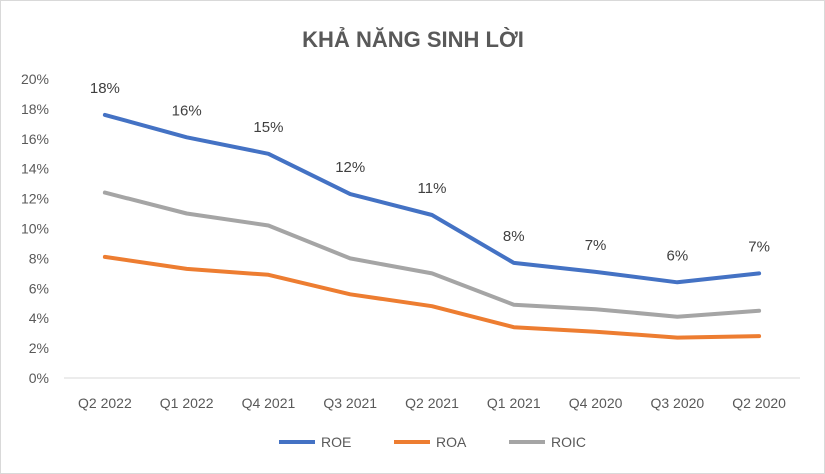  I want to click on x-tick-label: Q3 2021, so click(350, 403).